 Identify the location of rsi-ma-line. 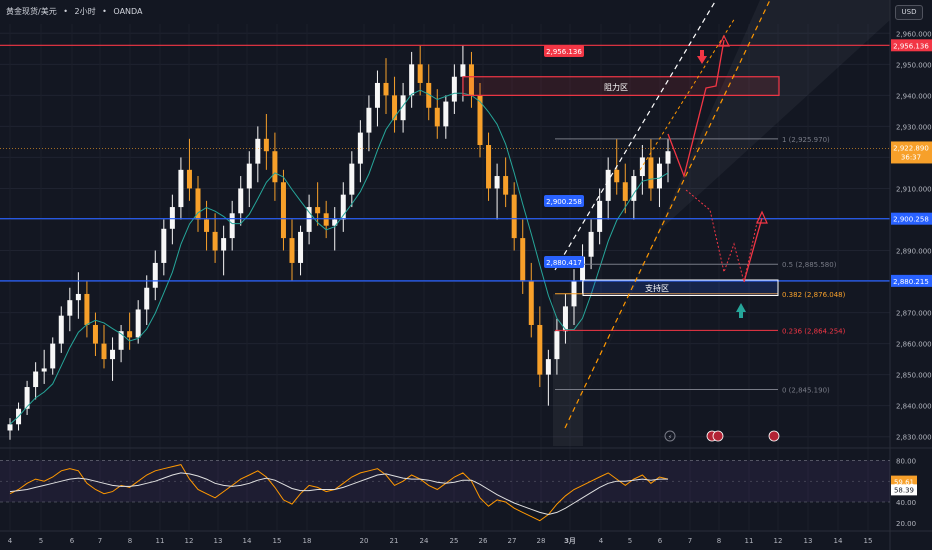
(338, 494).